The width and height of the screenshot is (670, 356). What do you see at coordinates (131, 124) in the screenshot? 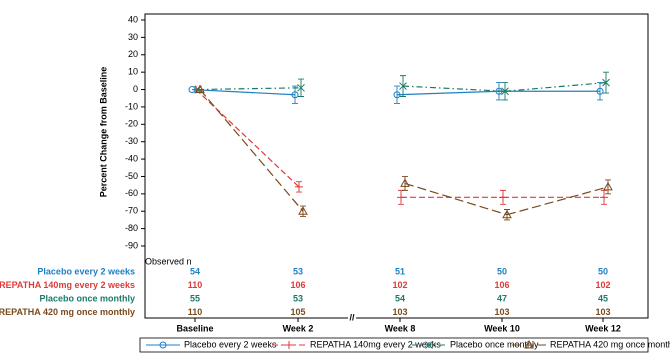
I see `y-tick-label: -20` at bounding box center [131, 124].